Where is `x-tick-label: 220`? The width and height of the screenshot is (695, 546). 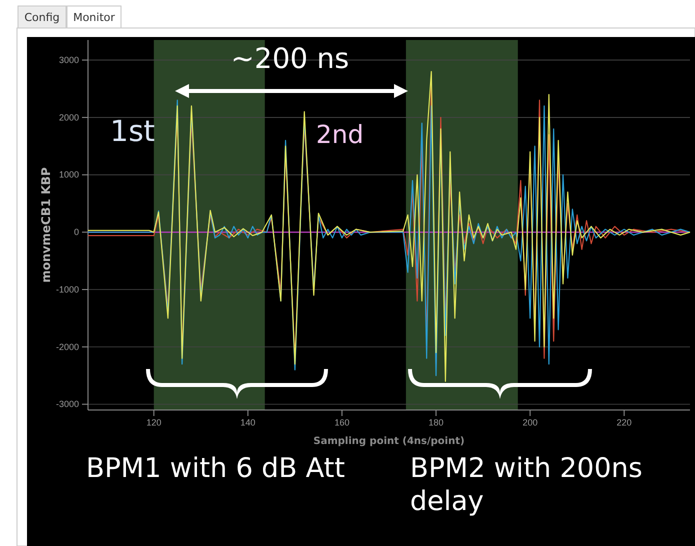
x-tick-label: 220 is located at coordinates (624, 422).